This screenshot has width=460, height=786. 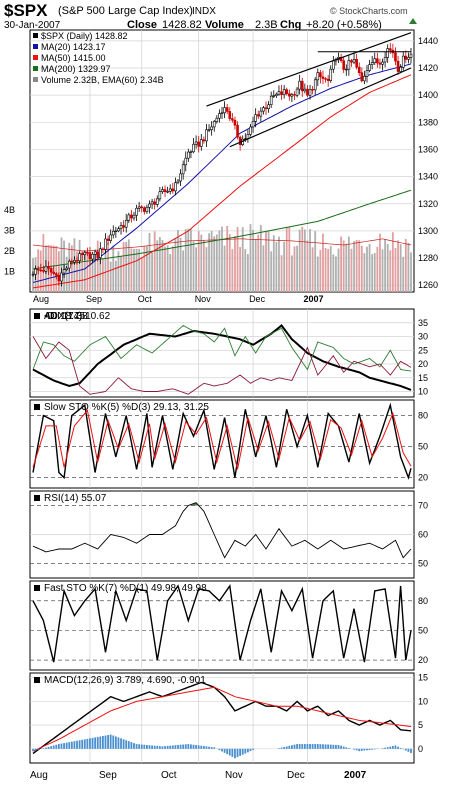 What do you see at coordinates (313, 299) in the screenshot?
I see `price-x-tick-5: 2007` at bounding box center [313, 299].